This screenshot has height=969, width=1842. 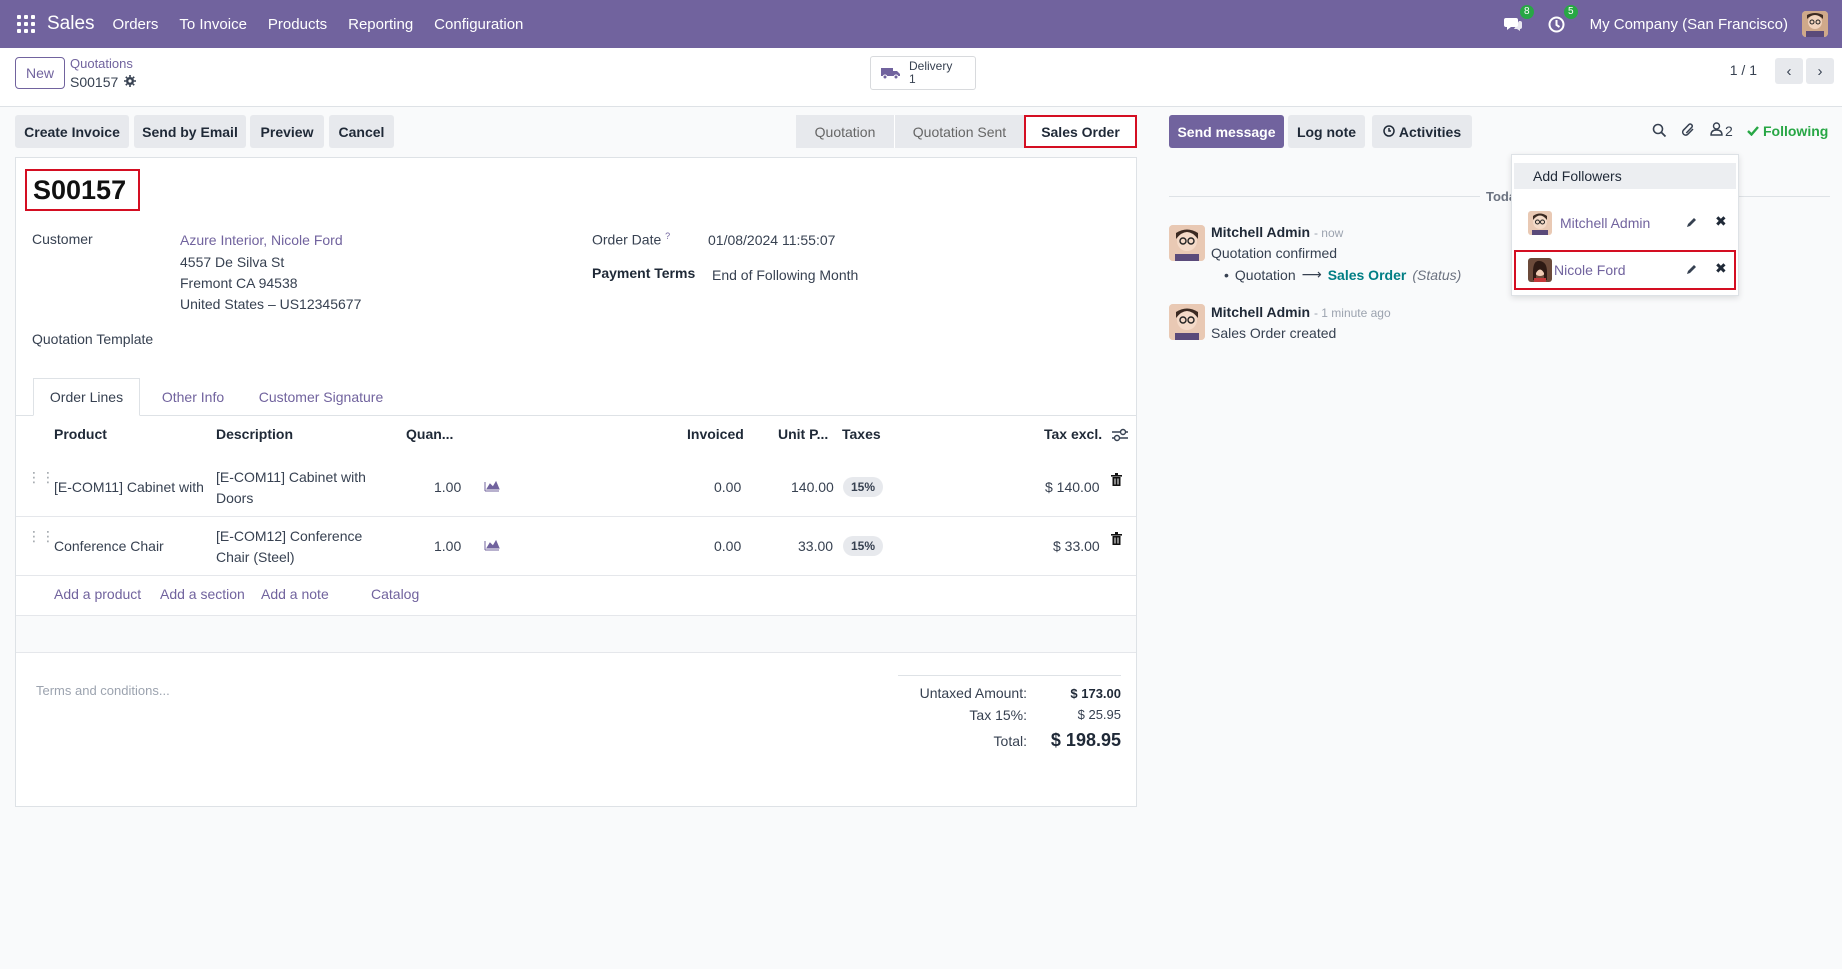 What do you see at coordinates (1605, 223) in the screenshot?
I see `follower-name: Mitchell Admin` at bounding box center [1605, 223].